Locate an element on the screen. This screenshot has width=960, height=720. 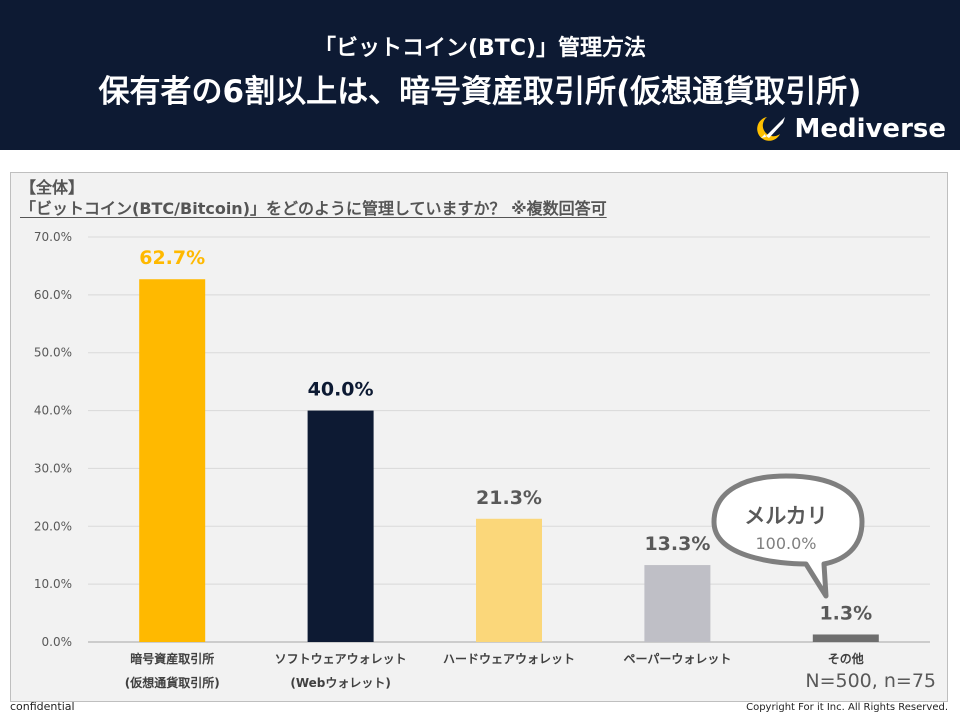
data-label: 21.3% is located at coordinates (509, 498).